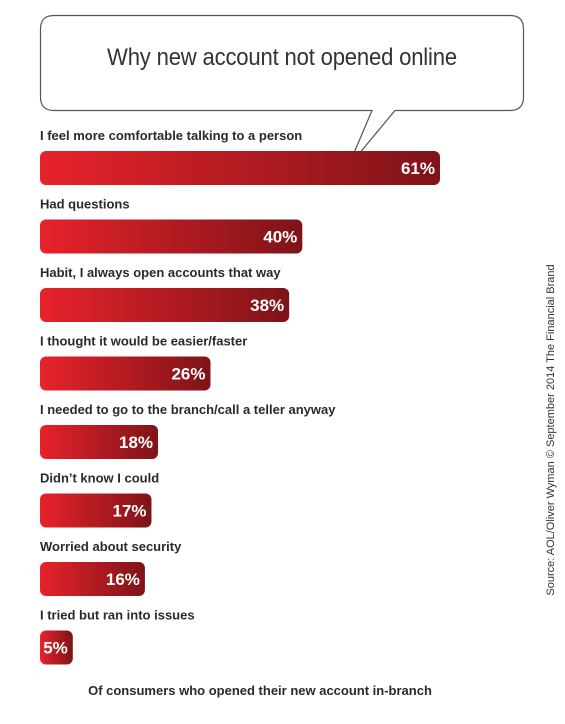  I want to click on value-label: 38%, so click(267, 305).